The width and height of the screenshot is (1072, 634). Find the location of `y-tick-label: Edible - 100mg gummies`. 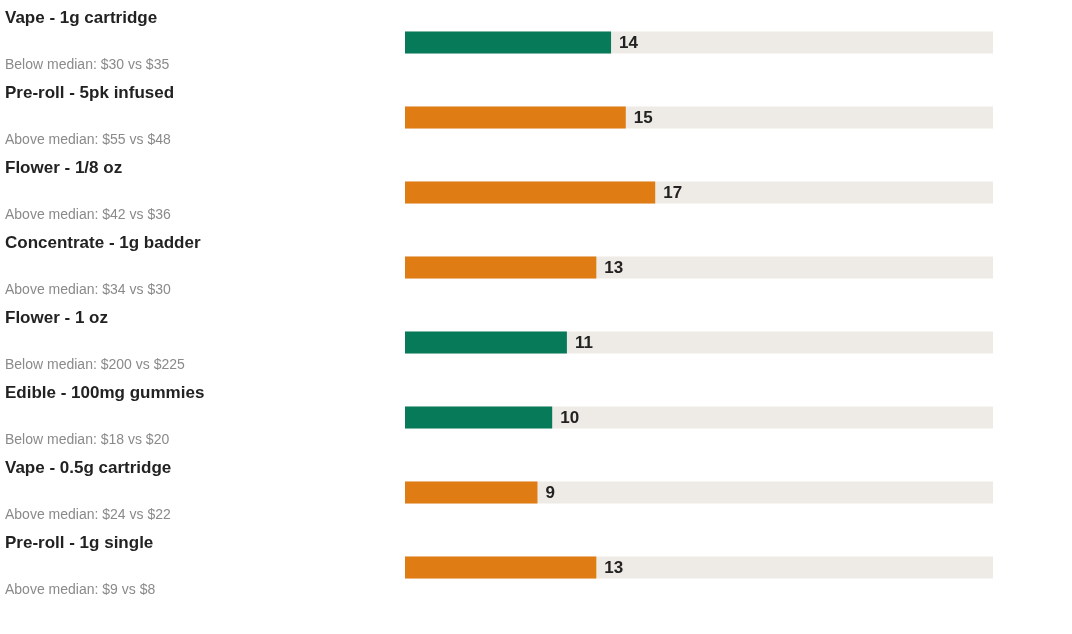

y-tick-label: Edible - 100mg gummies is located at coordinates (105, 392).